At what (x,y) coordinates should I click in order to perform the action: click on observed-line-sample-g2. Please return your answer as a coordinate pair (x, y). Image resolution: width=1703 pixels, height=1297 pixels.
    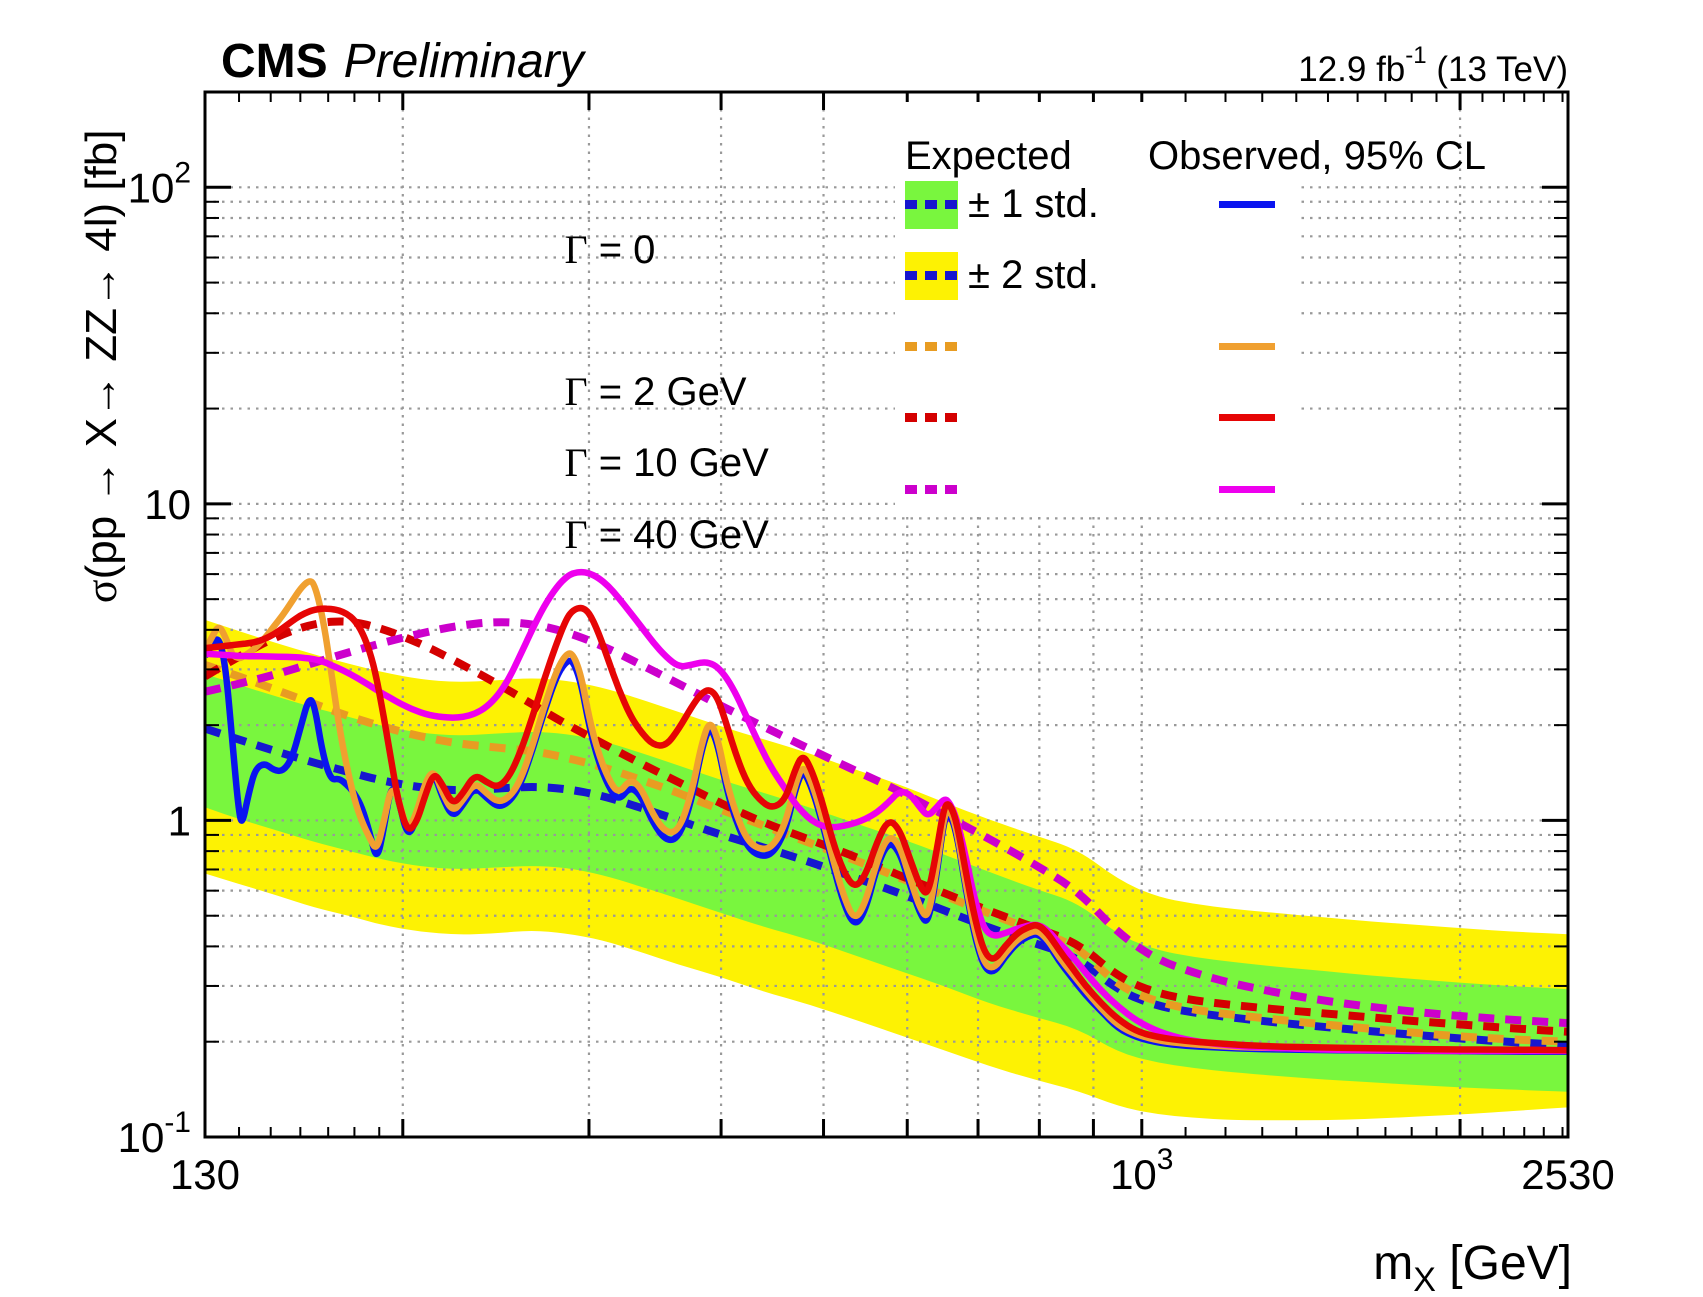
    Looking at the image, I should click on (1247, 346).